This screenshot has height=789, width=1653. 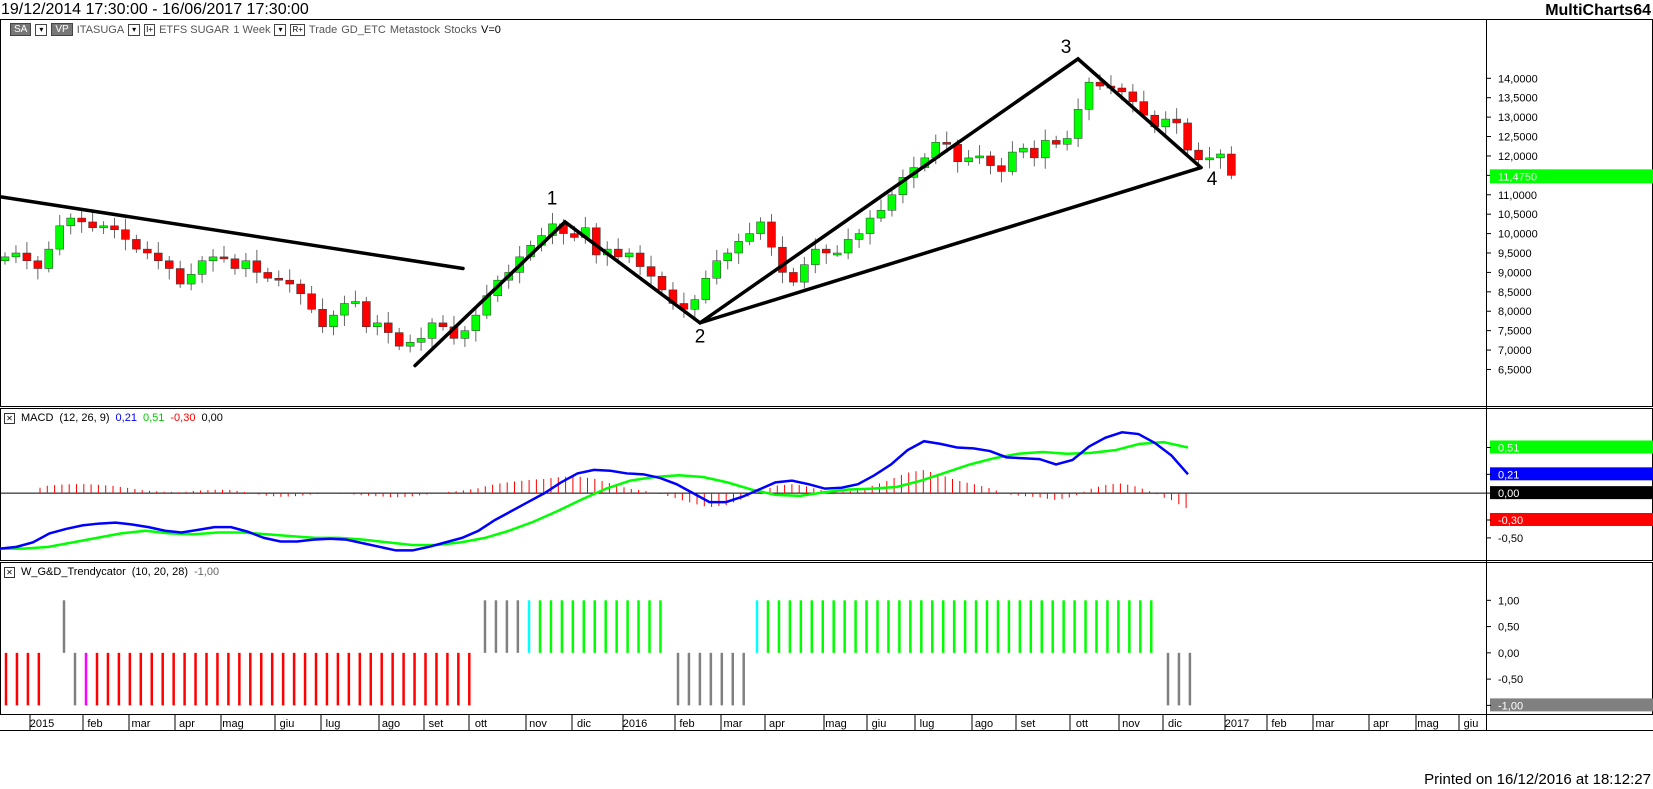 I want to click on price-tick-label: 9,0000, so click(x=1515, y=273).